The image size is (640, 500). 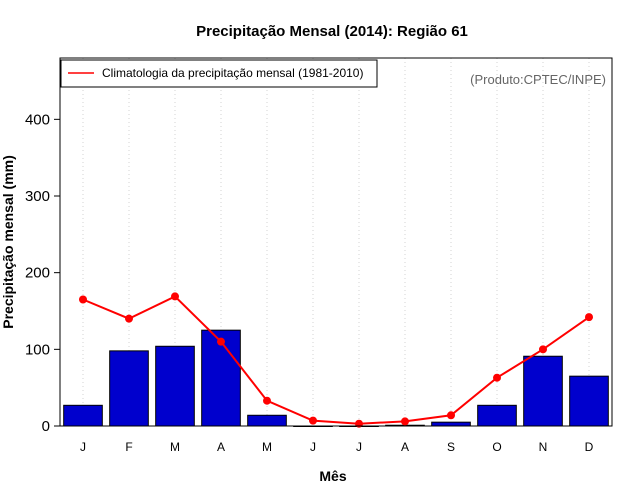 What do you see at coordinates (538, 79) in the screenshot?
I see `credit-annotation: (Produto:CPTEC/INPE)` at bounding box center [538, 79].